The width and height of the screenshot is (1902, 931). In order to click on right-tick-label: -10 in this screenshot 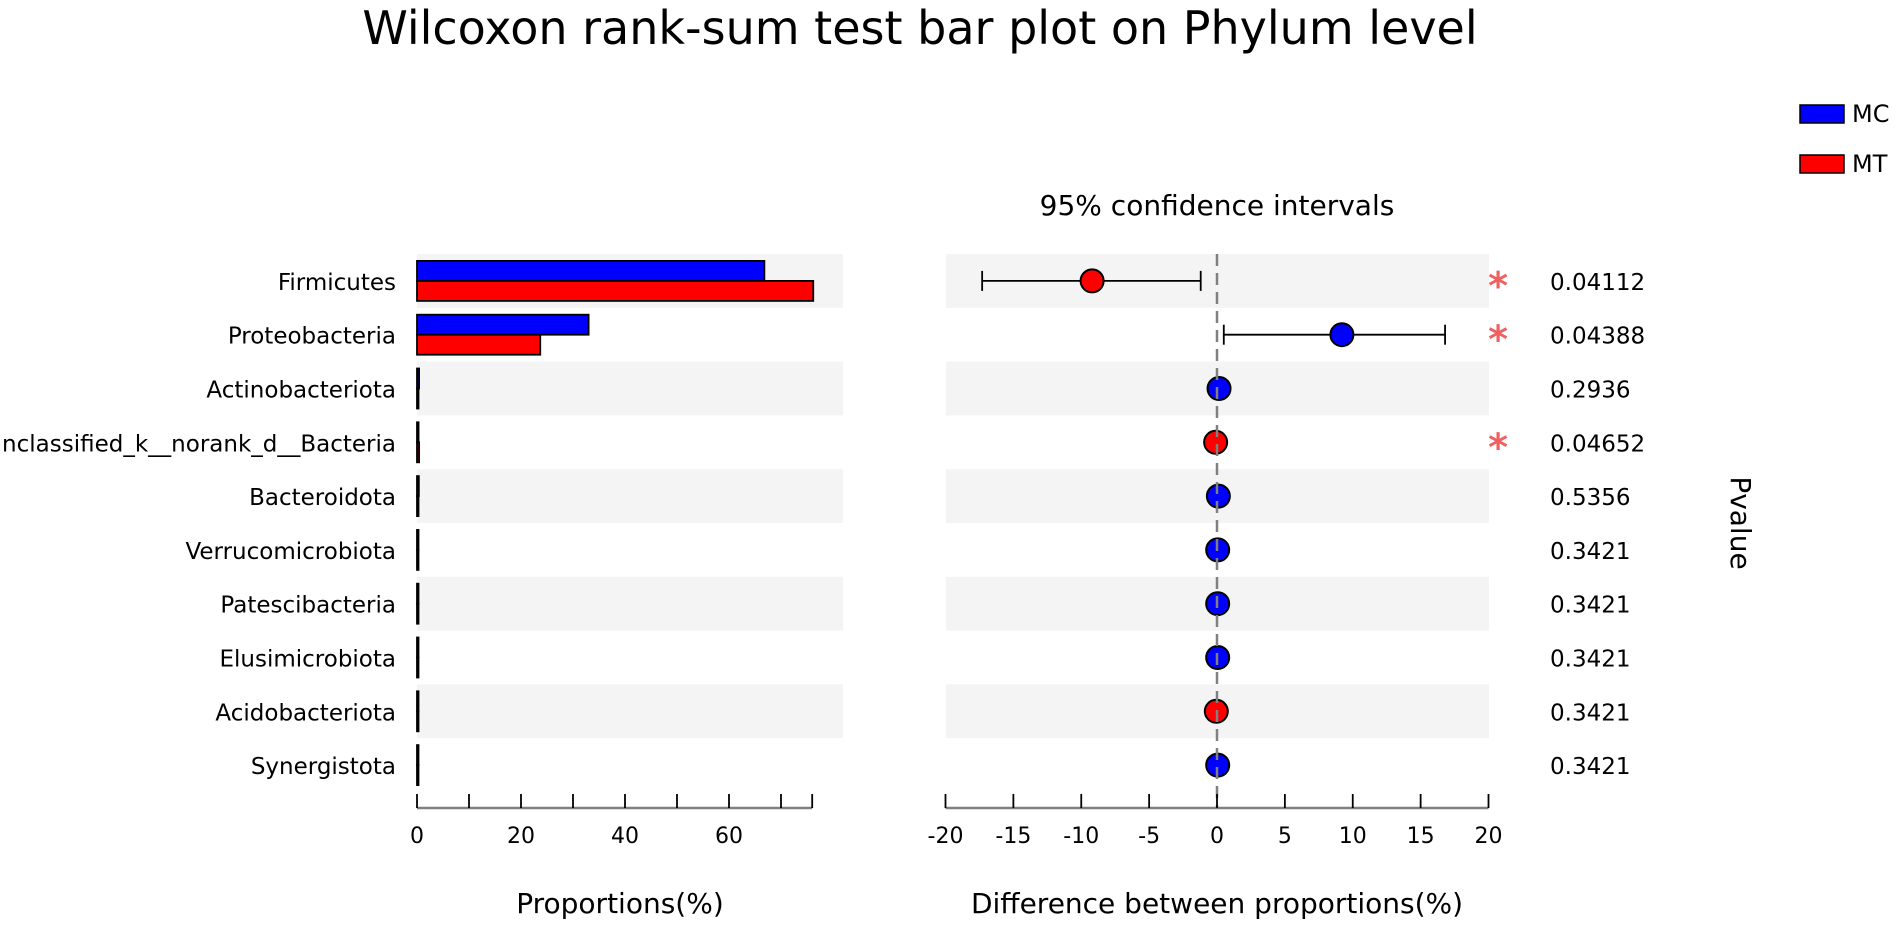, I will do `click(1081, 836)`.